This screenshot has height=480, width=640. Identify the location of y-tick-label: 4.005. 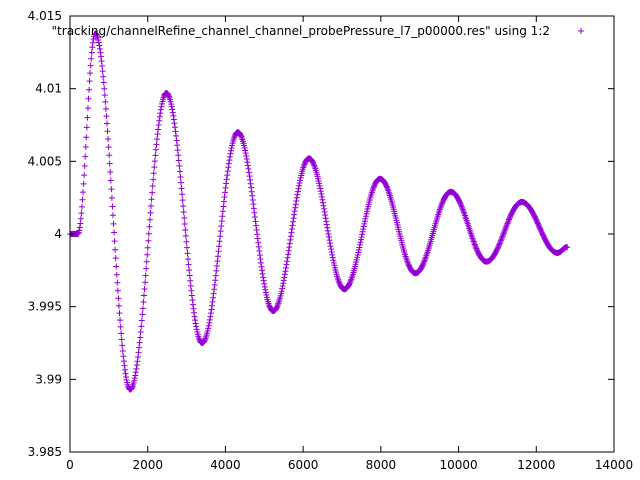
(45, 161).